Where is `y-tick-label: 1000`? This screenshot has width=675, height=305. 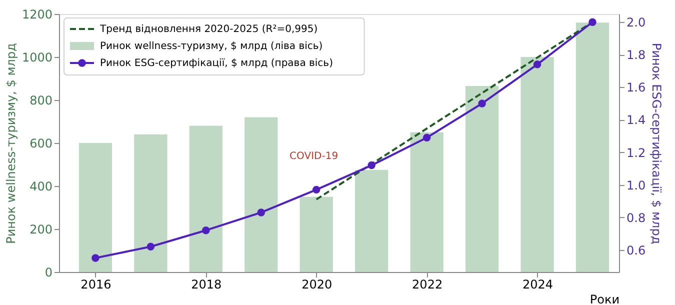
y-tick-label: 1000 is located at coordinates (37, 57).